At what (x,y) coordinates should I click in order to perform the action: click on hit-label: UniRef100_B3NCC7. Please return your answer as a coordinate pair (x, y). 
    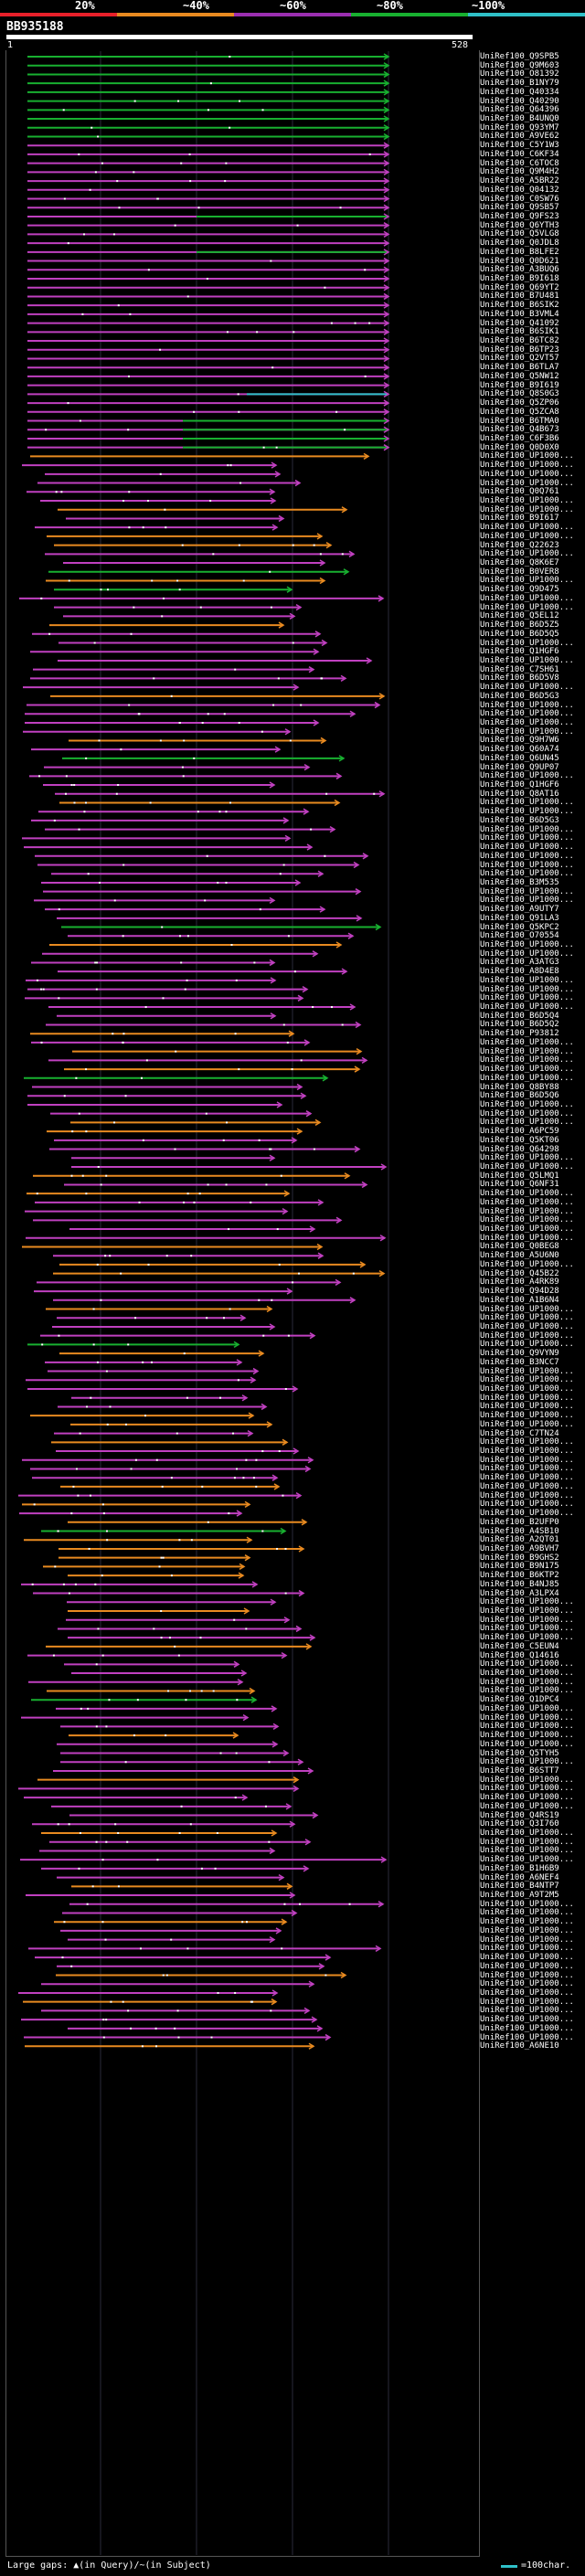
    Looking at the image, I should click on (519, 1362).